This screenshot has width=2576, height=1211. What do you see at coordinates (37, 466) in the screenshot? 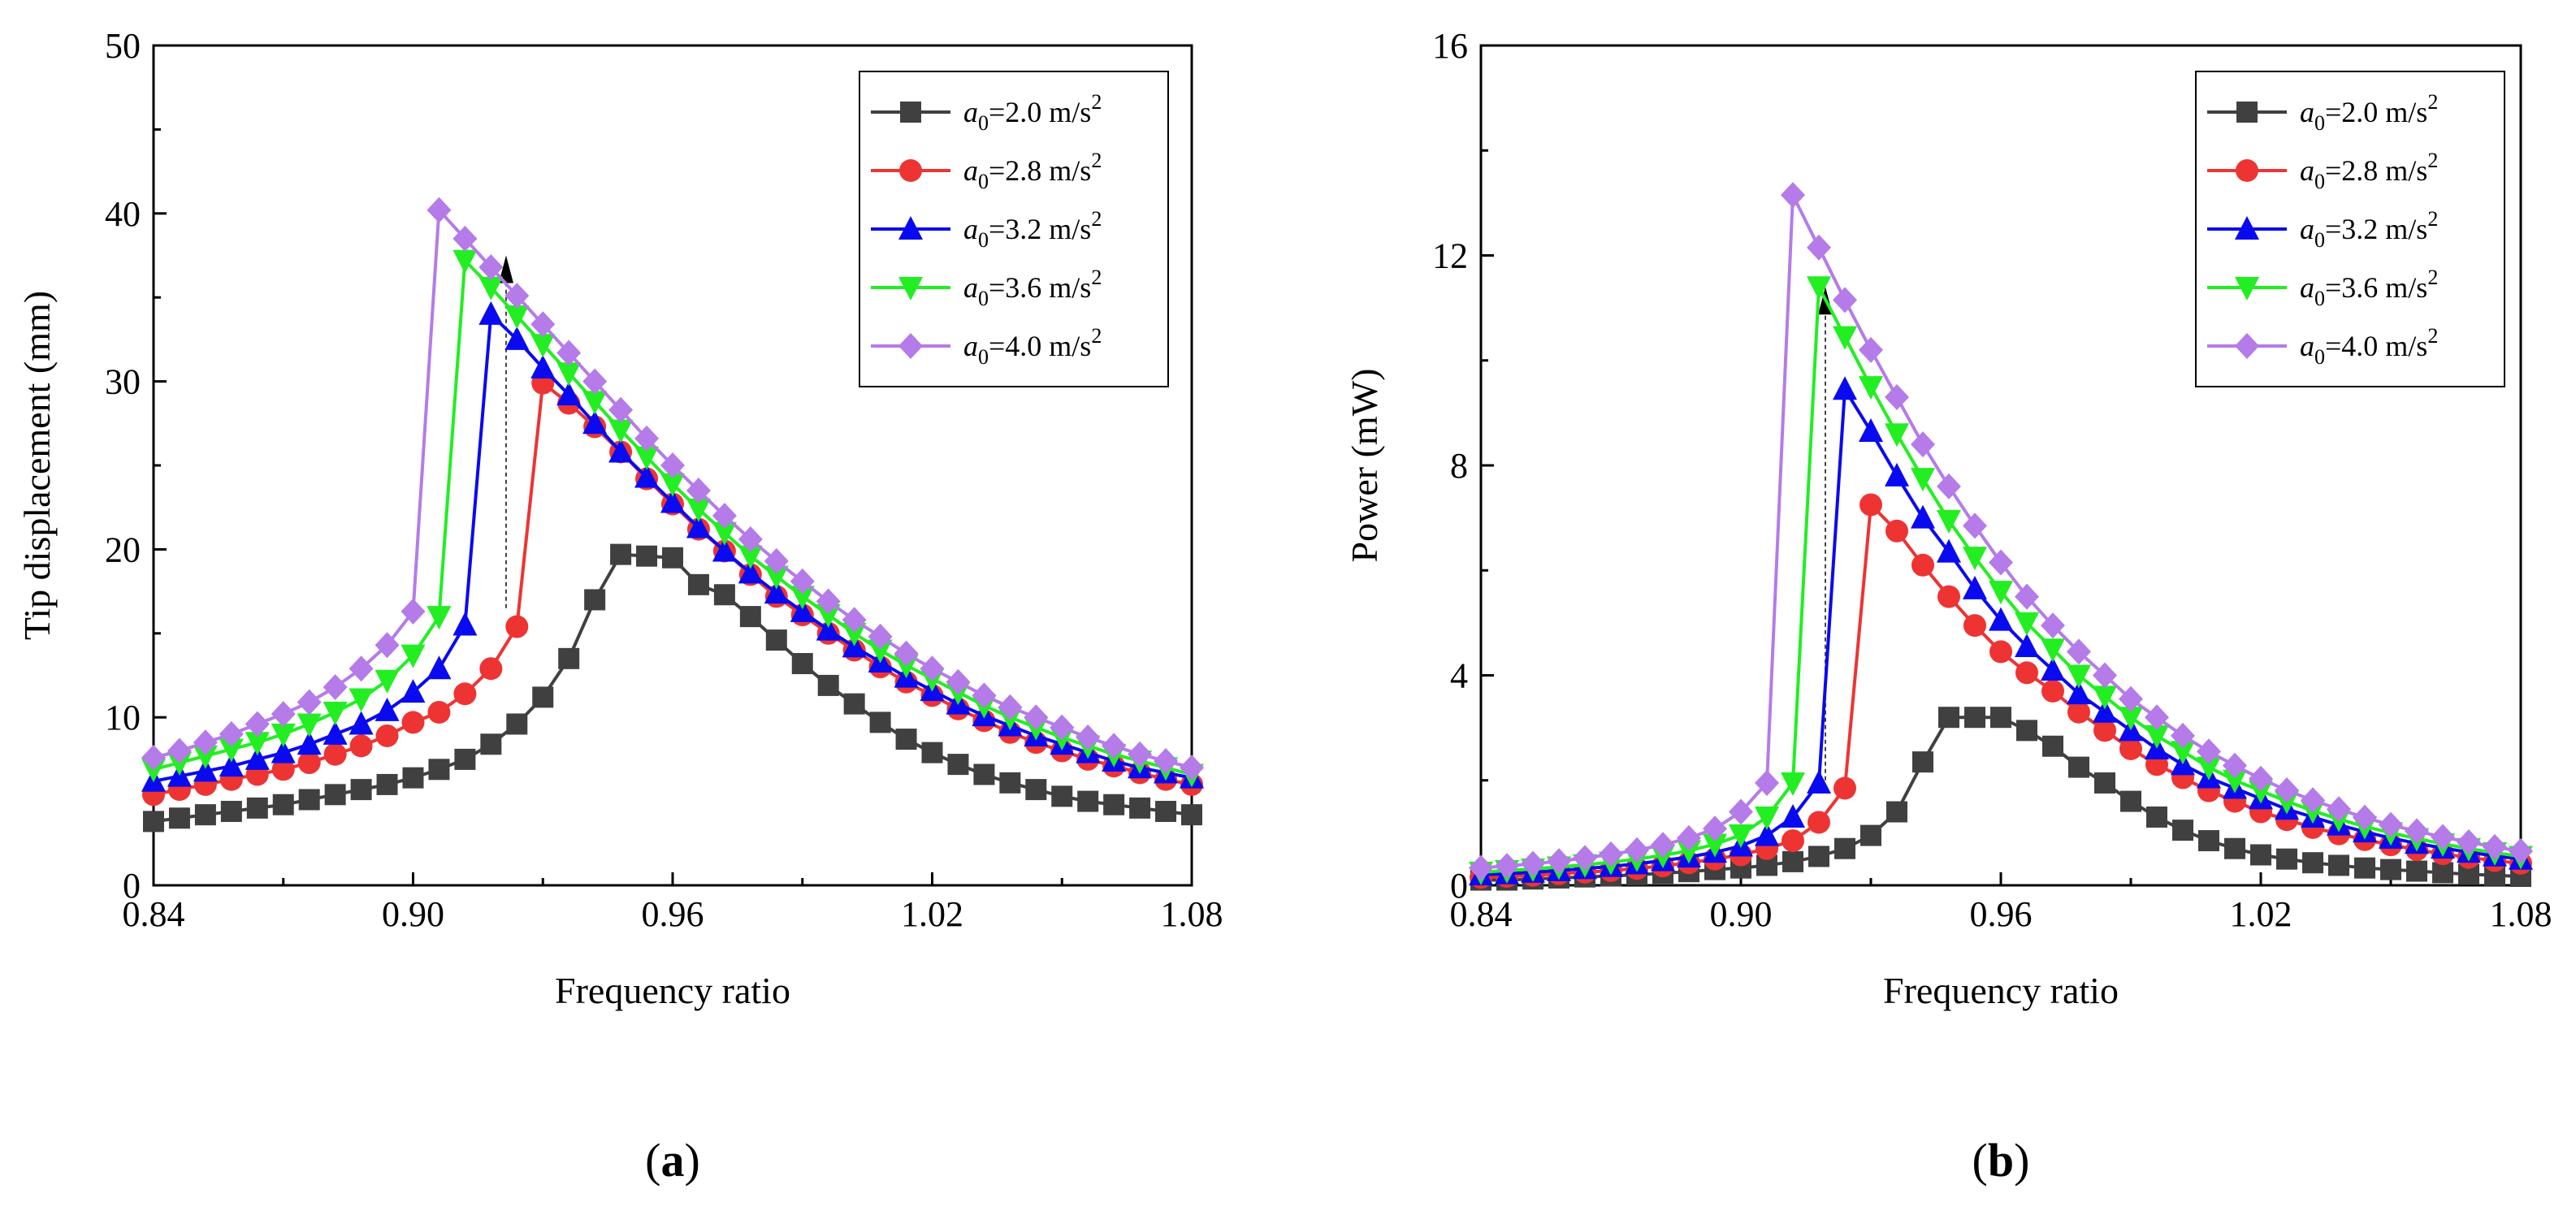
I see `y-axis-title: Tip displacement (mm)` at bounding box center [37, 466].